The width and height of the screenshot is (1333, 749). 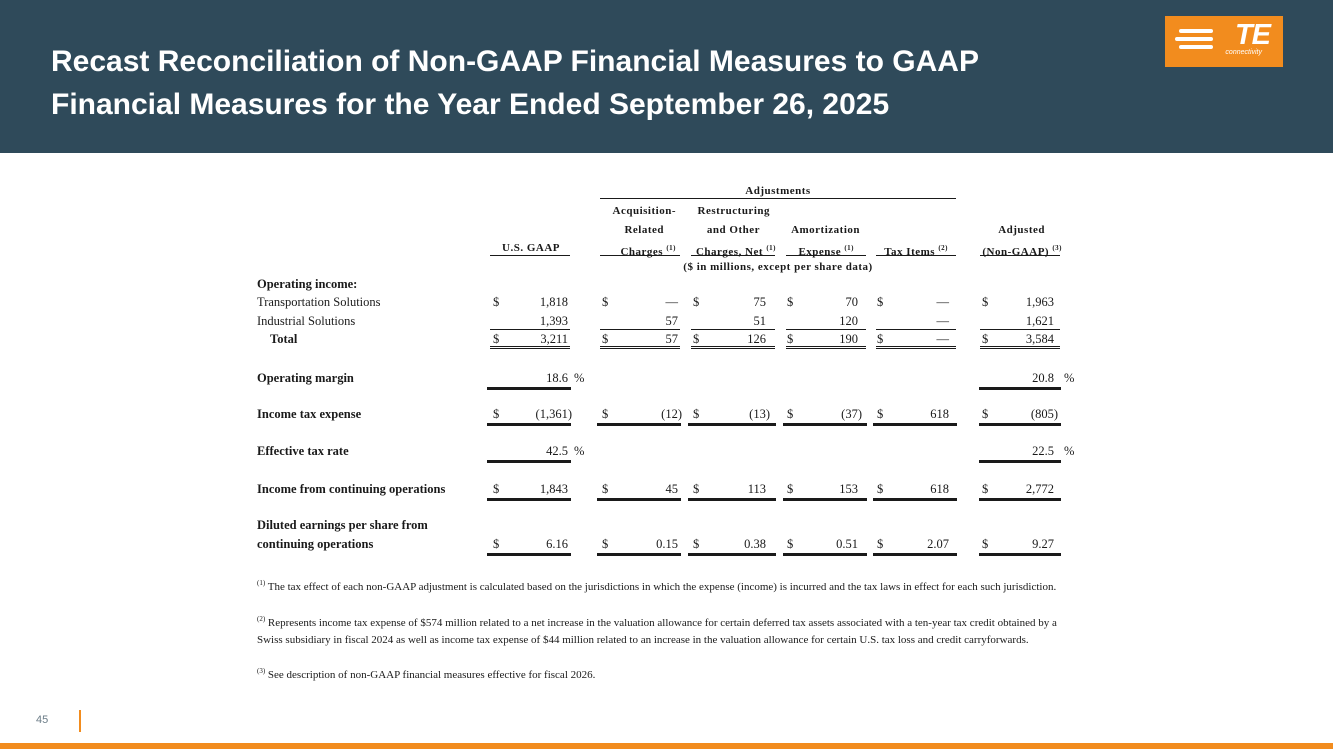 I want to click on row-label-transportation: Transportation Solutions, so click(x=319, y=302).